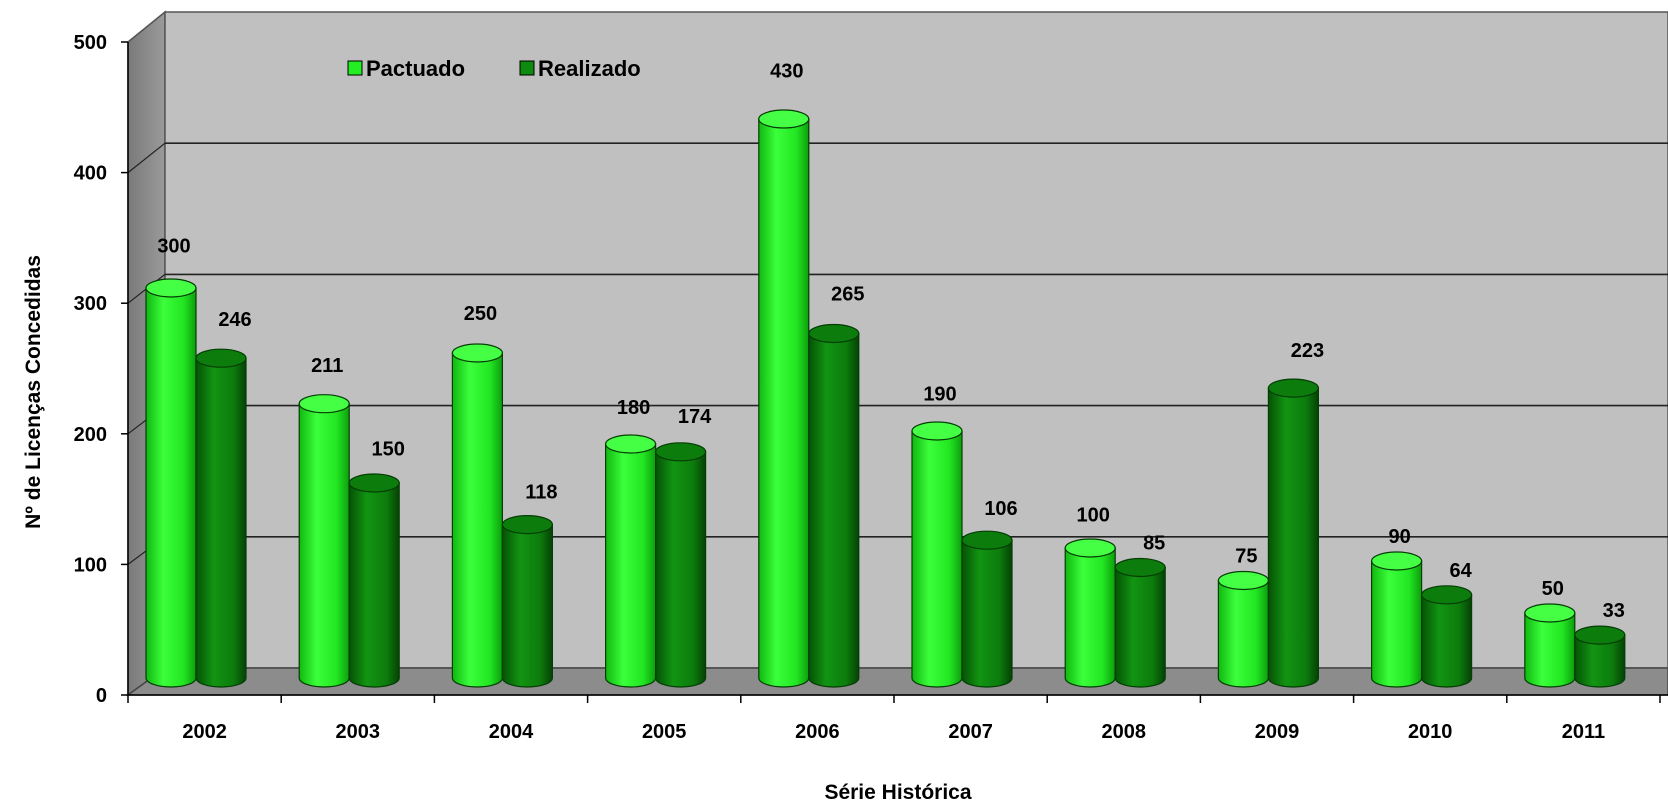 This screenshot has height=802, width=1668. Describe the element at coordinates (90, 304) in the screenshot. I see `y-tick-label: 300` at that location.